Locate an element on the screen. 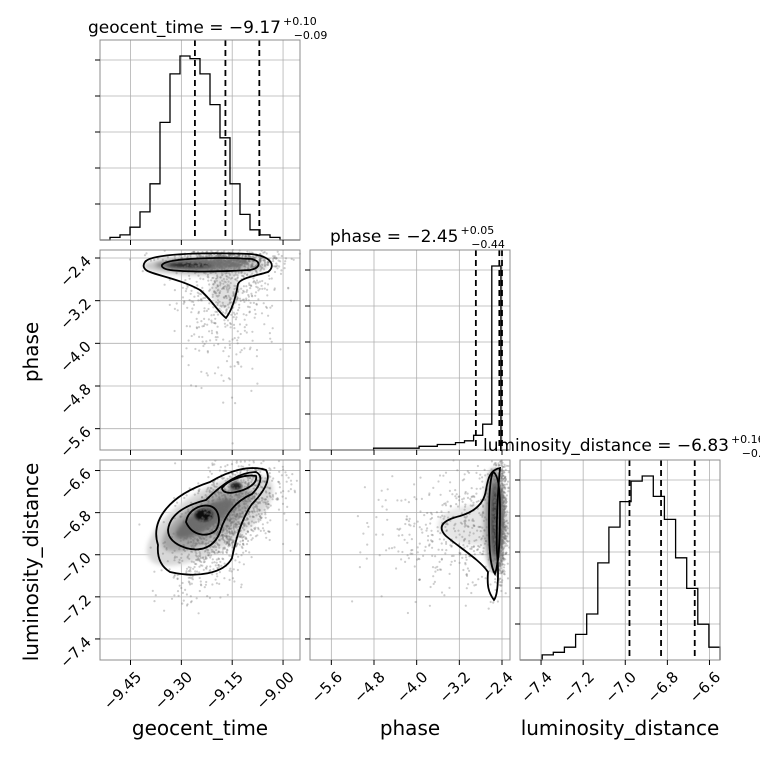 This screenshot has height=760, width=760. contour-outer is located at coordinates (207, 286).